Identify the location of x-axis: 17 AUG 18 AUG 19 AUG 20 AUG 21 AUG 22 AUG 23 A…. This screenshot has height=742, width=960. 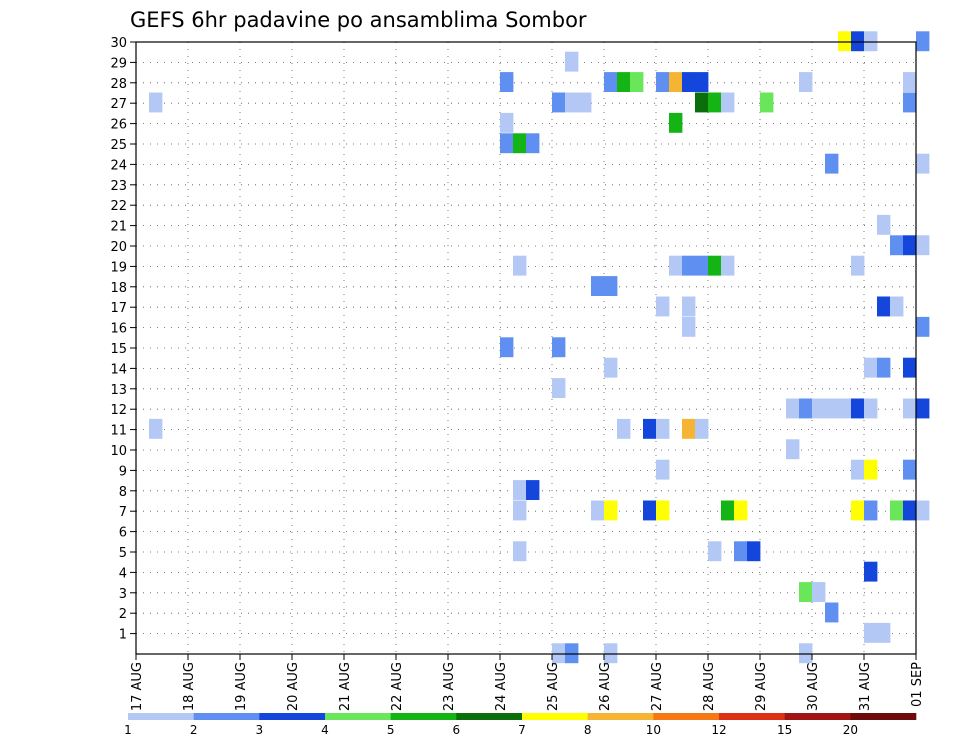
(527, 682).